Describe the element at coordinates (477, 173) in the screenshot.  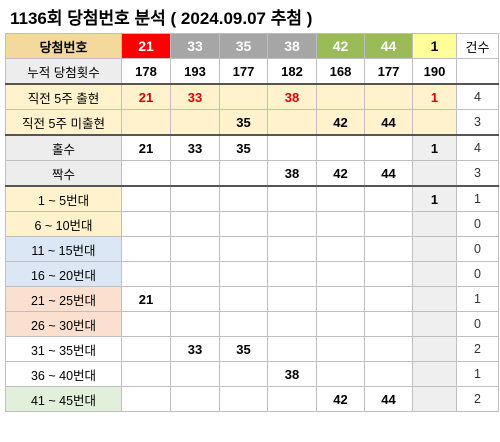
I see `count-cell: 3` at that location.